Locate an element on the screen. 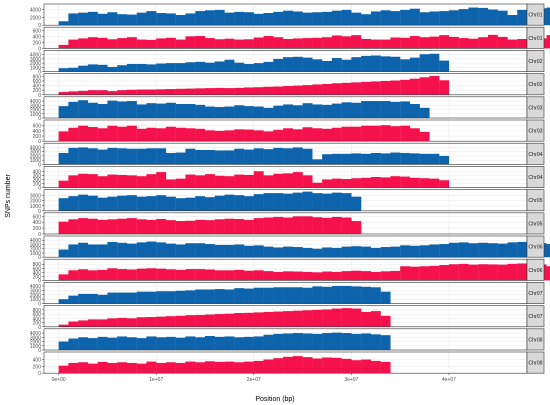 The image size is (550, 405). x-axis-label: Position (bp) is located at coordinates (274, 399).